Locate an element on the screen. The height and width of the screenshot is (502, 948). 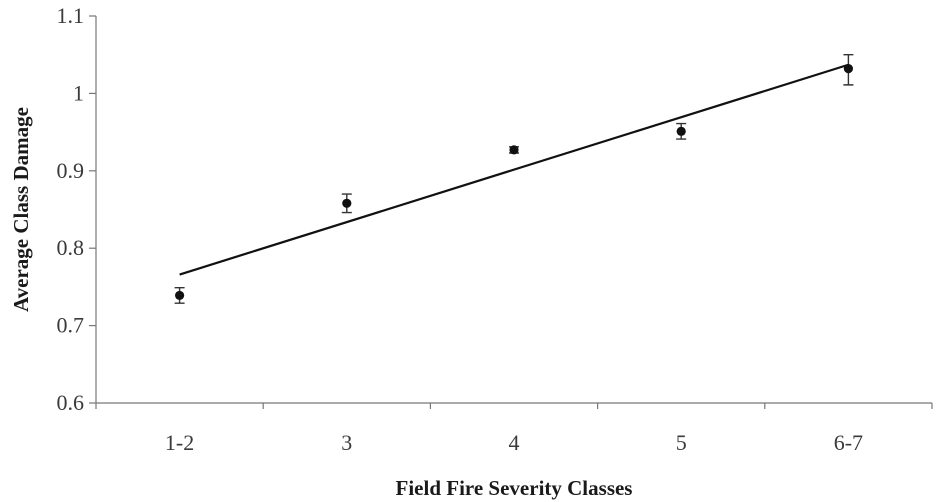
x-axis-title: Field Fire Severity Classes is located at coordinates (514, 488).